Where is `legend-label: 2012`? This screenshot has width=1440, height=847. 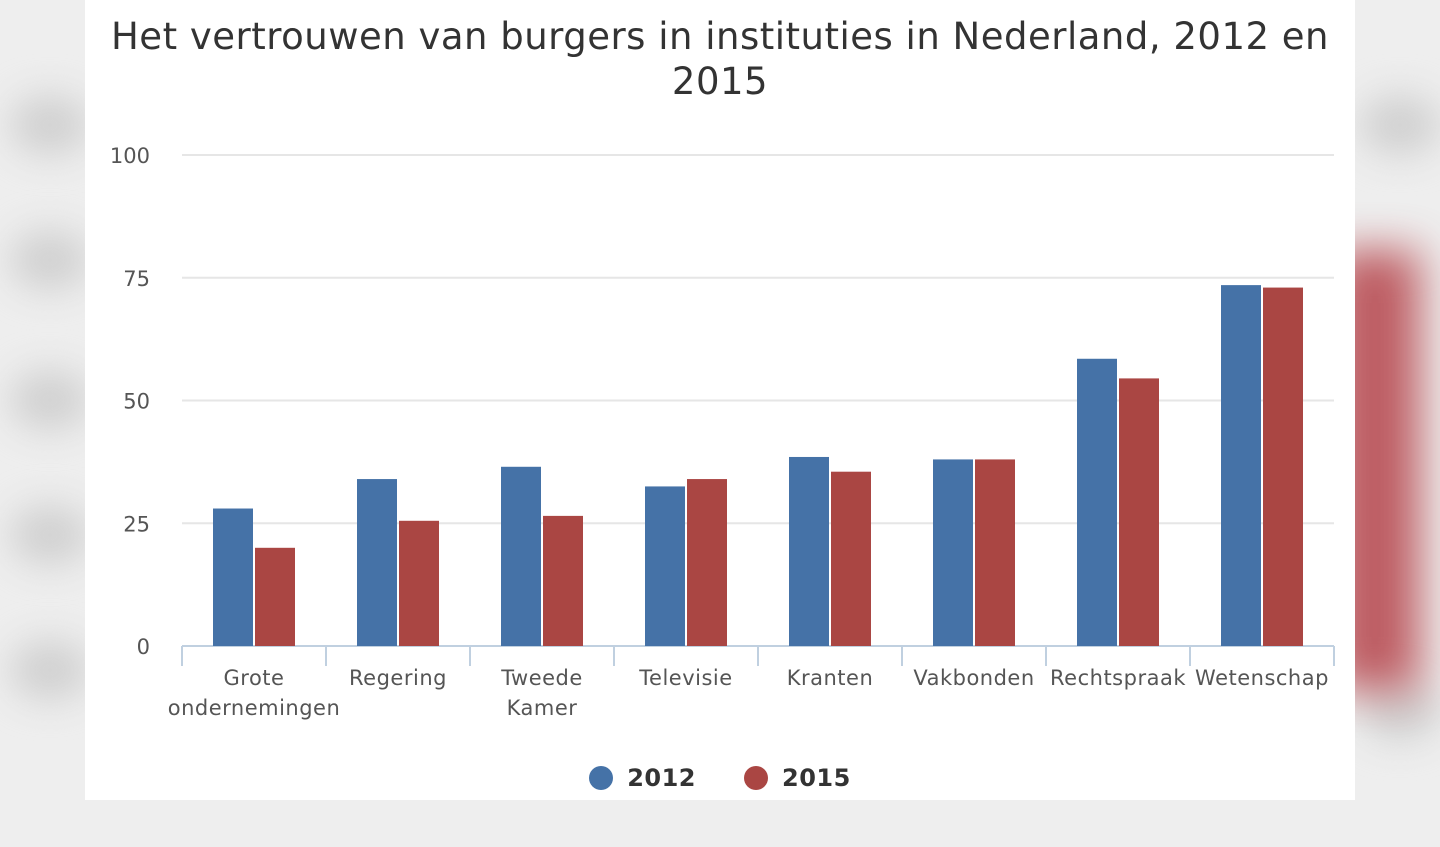 legend-label: 2012 is located at coordinates (661, 778).